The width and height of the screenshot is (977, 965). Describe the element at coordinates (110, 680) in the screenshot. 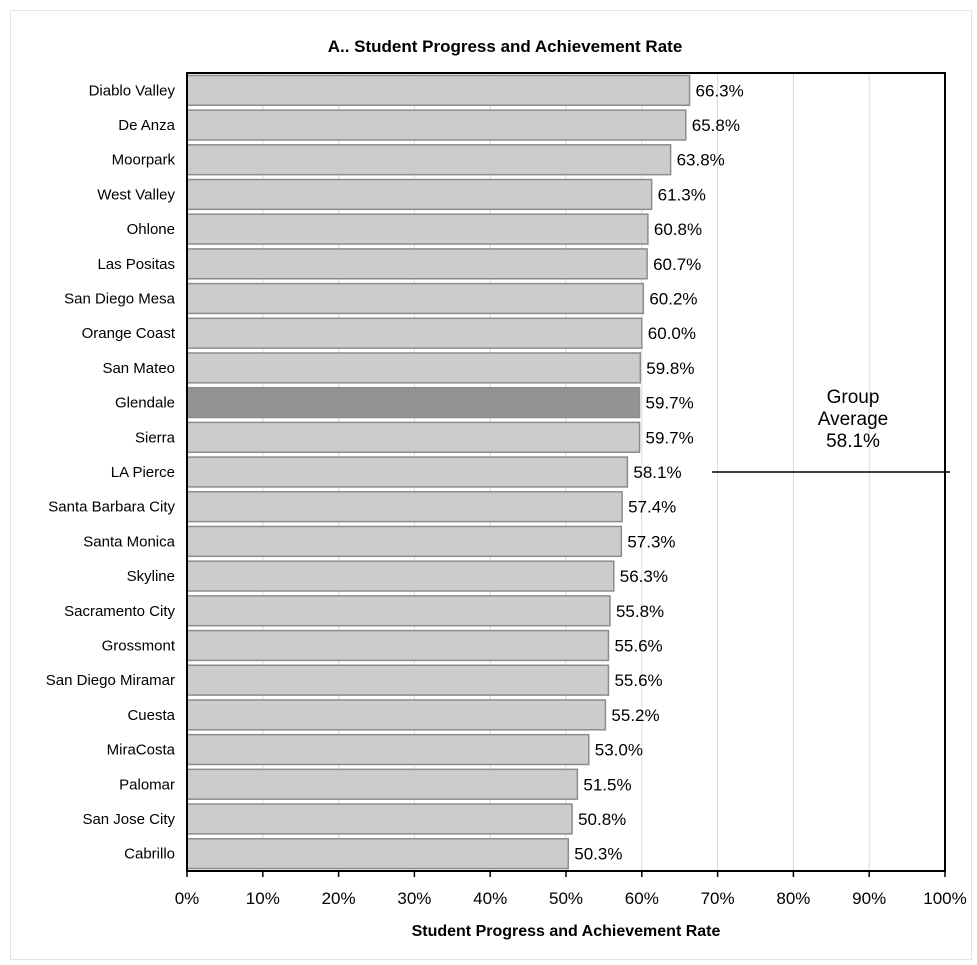

I see `category-label: San Diego Miramar` at that location.